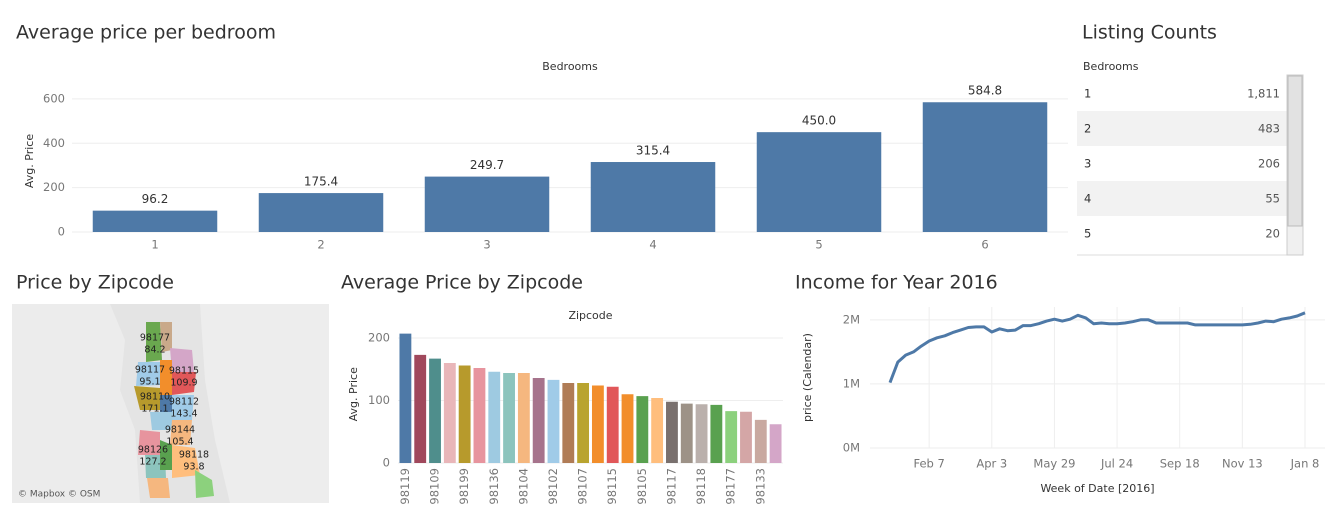 The image size is (1338, 515). Describe the element at coordinates (612, 486) in the screenshot. I see `x-tick-label: 98115` at that location.